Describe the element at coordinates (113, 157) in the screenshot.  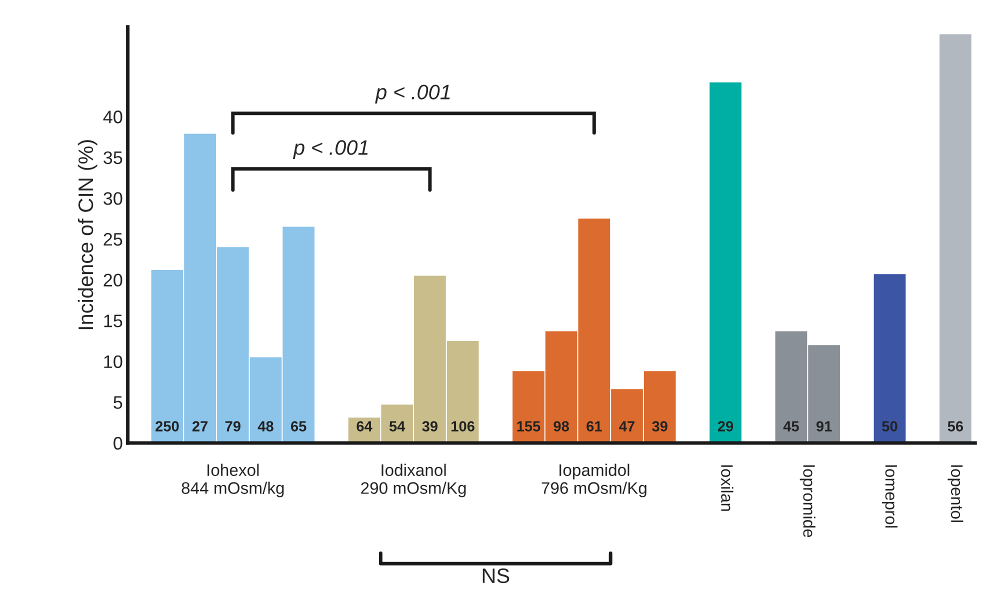
I see `y-tick-label: 35` at that location.